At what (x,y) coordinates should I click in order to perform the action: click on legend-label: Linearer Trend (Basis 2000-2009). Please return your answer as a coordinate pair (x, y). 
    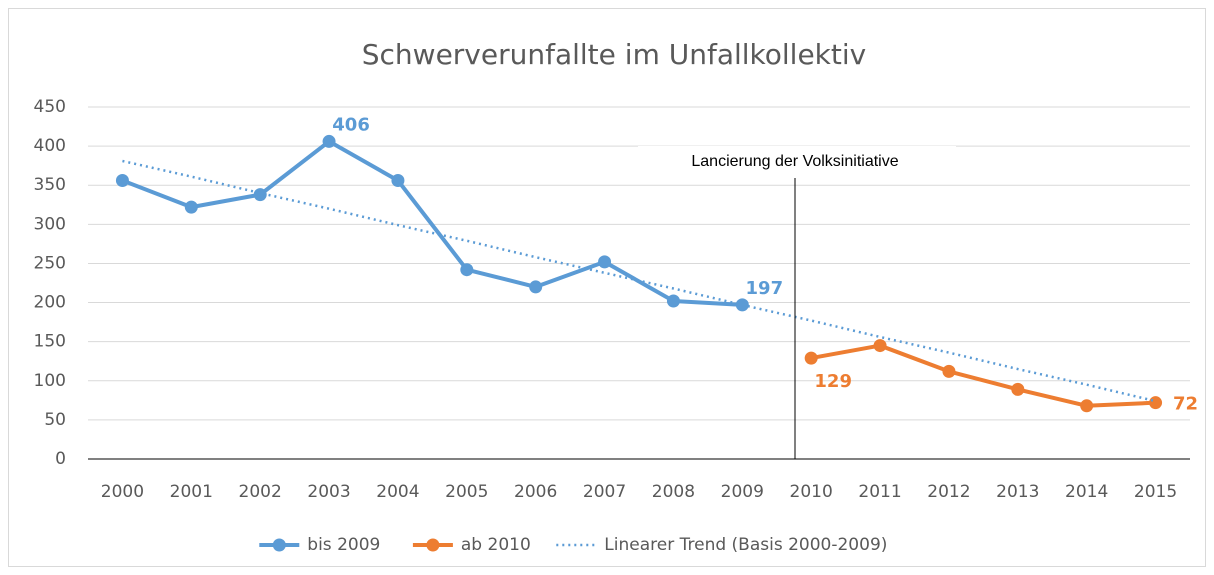
    Looking at the image, I should click on (745, 545).